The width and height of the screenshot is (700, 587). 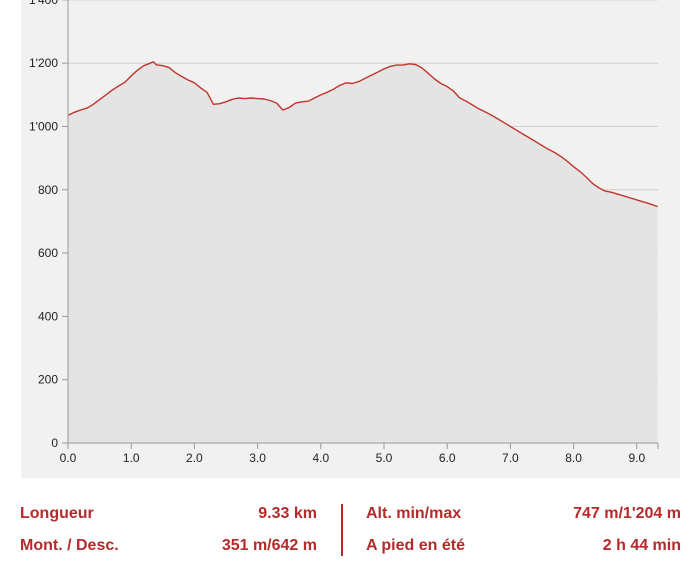 I want to click on y-tick-label: 800, so click(x=48, y=190).